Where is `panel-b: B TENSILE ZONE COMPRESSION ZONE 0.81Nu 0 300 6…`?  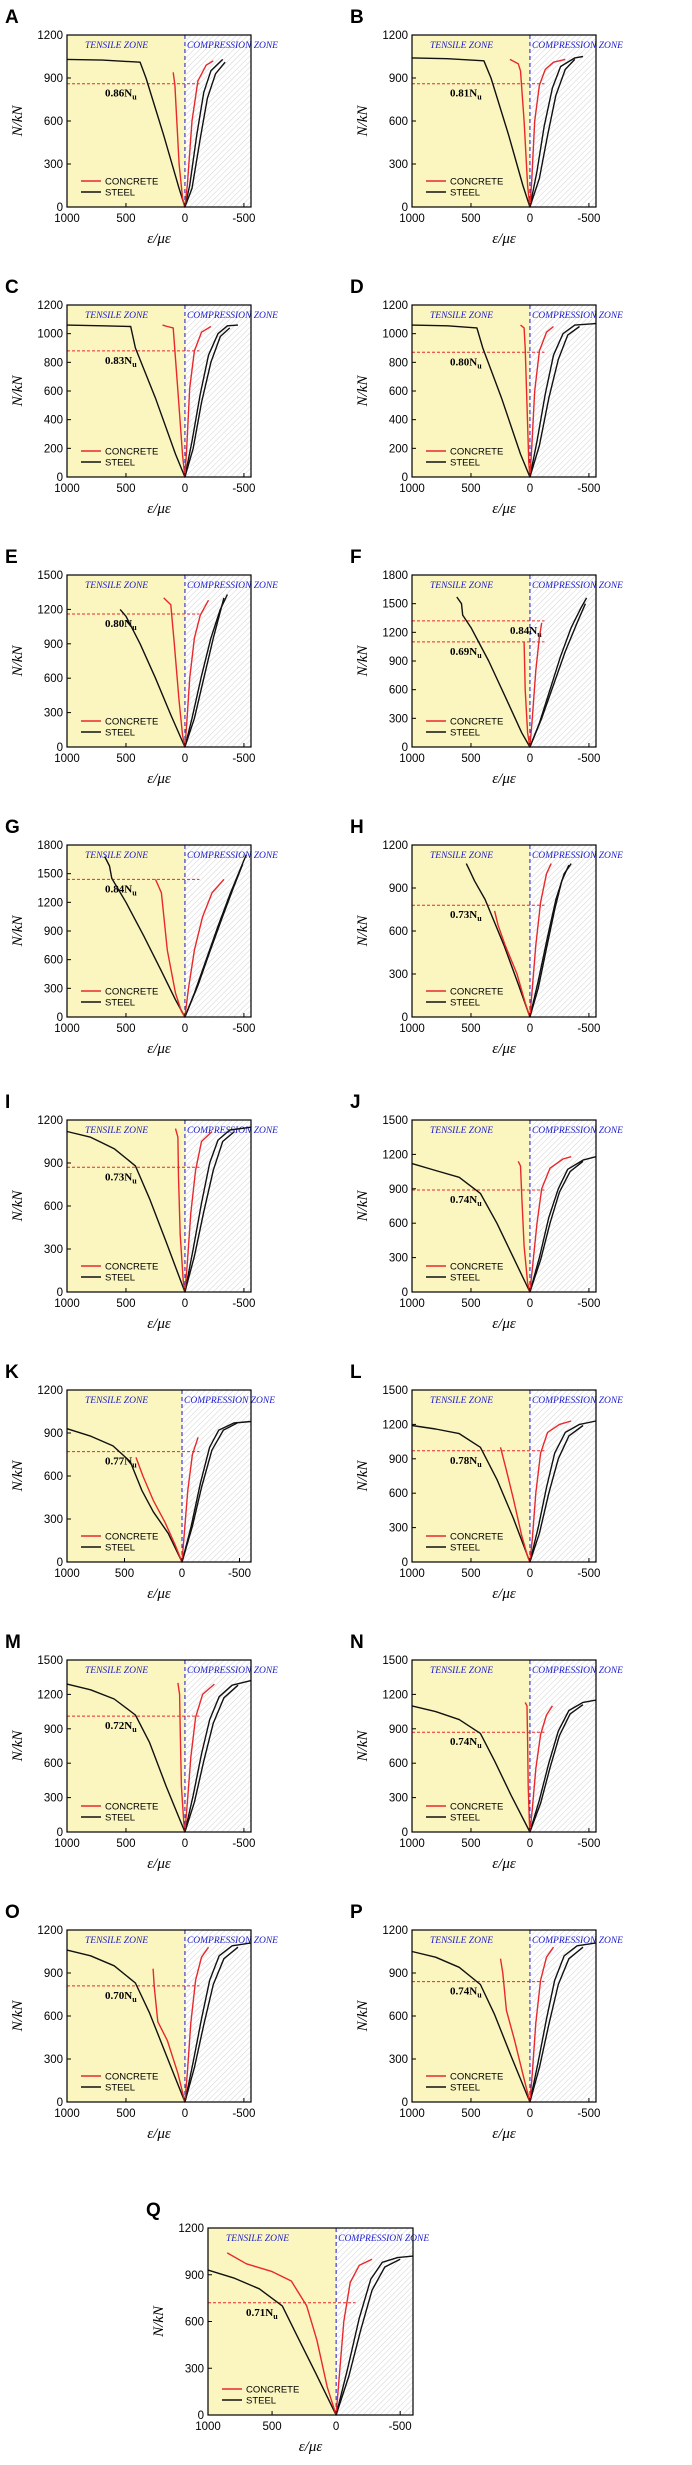
panel-b: B TENSILE ZONE COMPRESSION ZONE 0.81Nu 0 300 6… is located at coordinates (486, 127).